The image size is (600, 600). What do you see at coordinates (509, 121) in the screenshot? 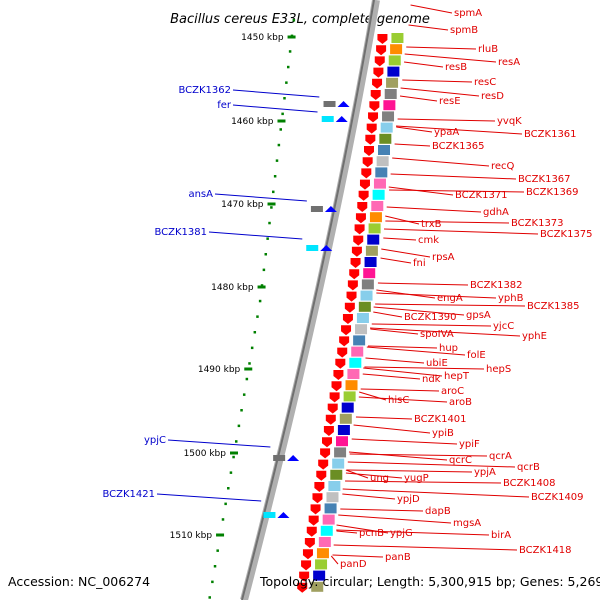
I see `gene-label: yvqK` at bounding box center [509, 121].